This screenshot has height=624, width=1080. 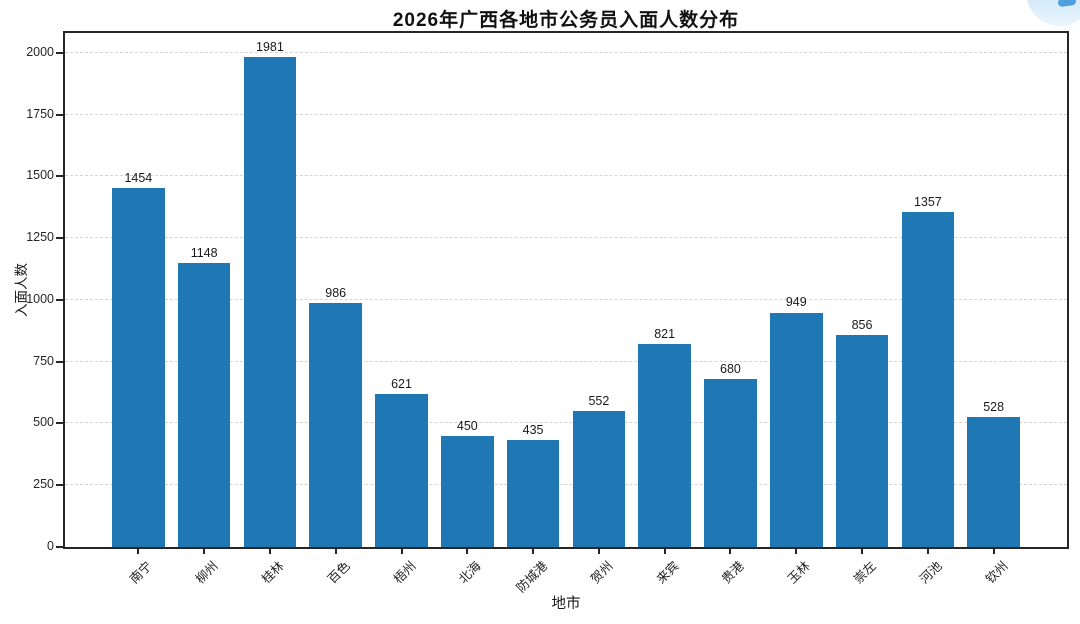 I want to click on x-tick-label-text: 河池, so click(x=930, y=572).